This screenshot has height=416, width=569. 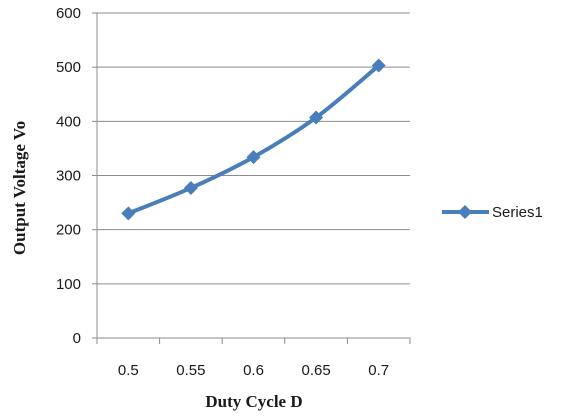 What do you see at coordinates (68, 284) in the screenshot?
I see `y-tick-label: 100` at bounding box center [68, 284].